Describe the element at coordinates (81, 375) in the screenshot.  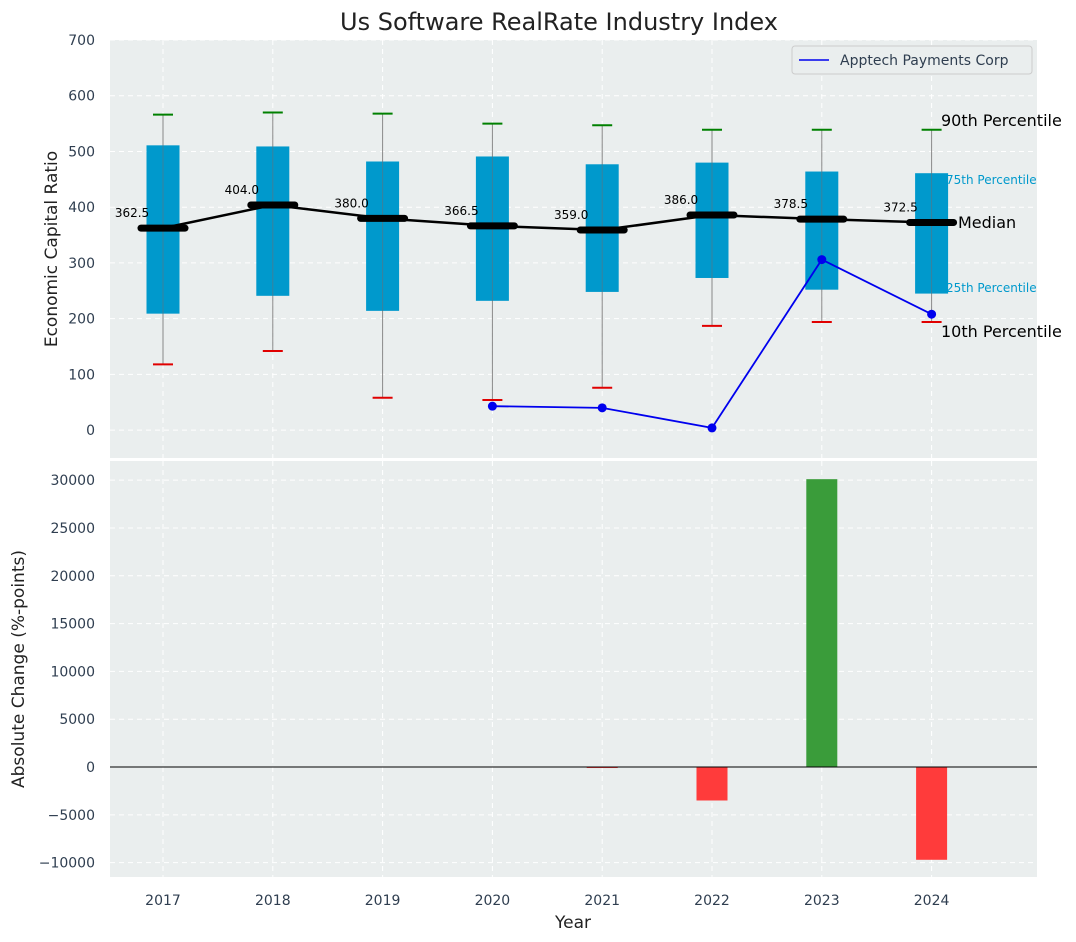
I see `top-y-tick-label: 100` at that location.